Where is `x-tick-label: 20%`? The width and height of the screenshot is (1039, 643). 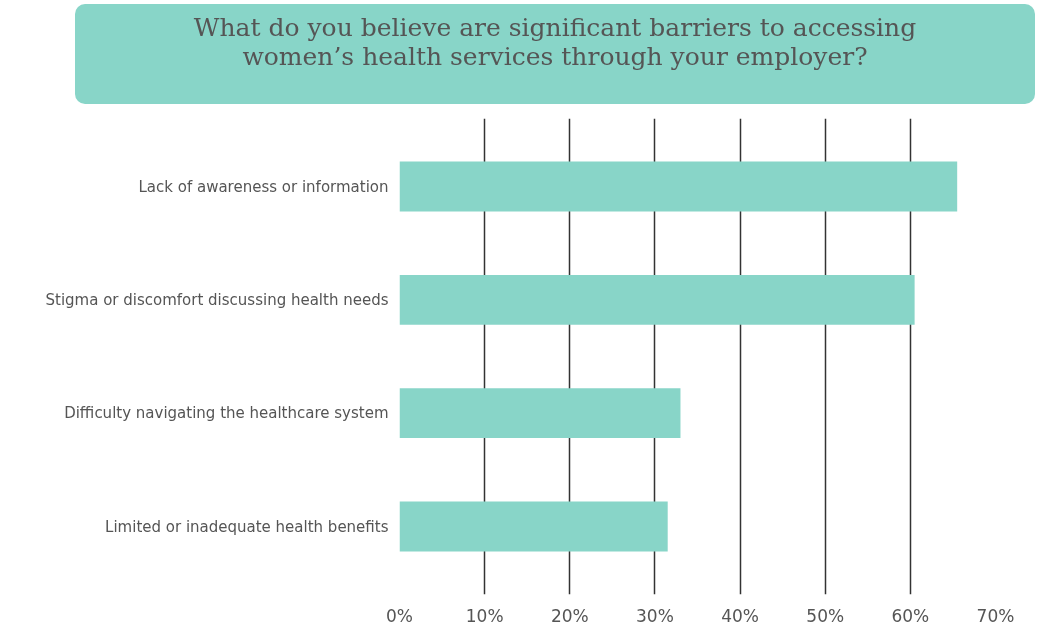 x-tick-label: 20% is located at coordinates (569, 615).